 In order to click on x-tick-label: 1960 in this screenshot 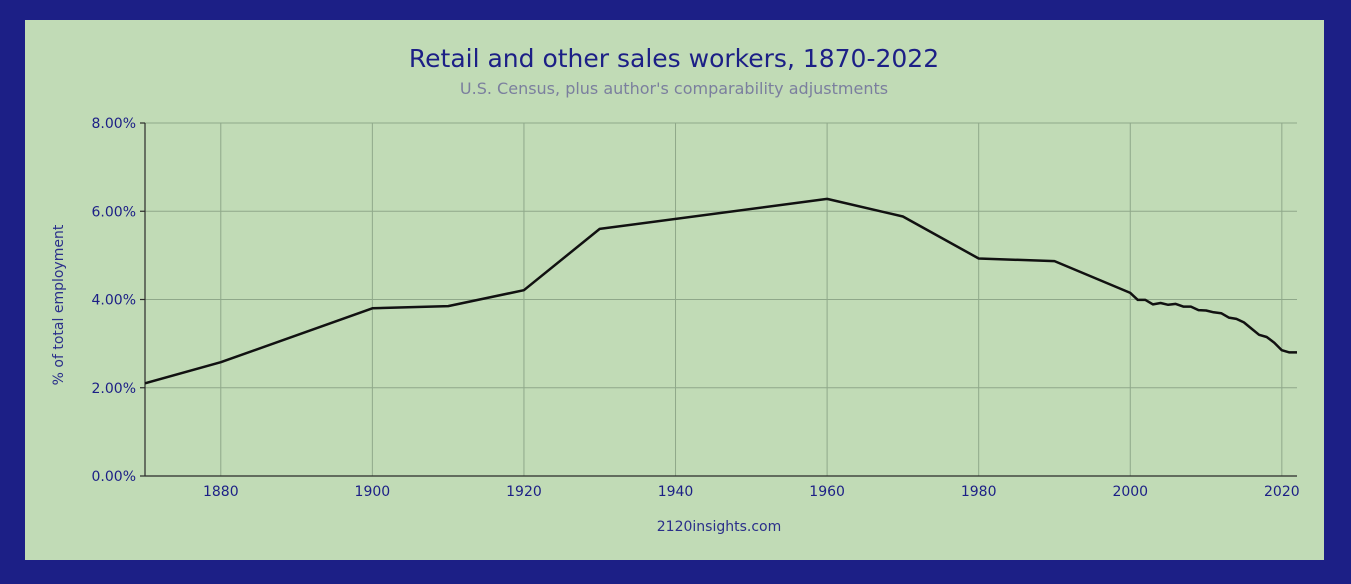, I will do `click(827, 492)`.